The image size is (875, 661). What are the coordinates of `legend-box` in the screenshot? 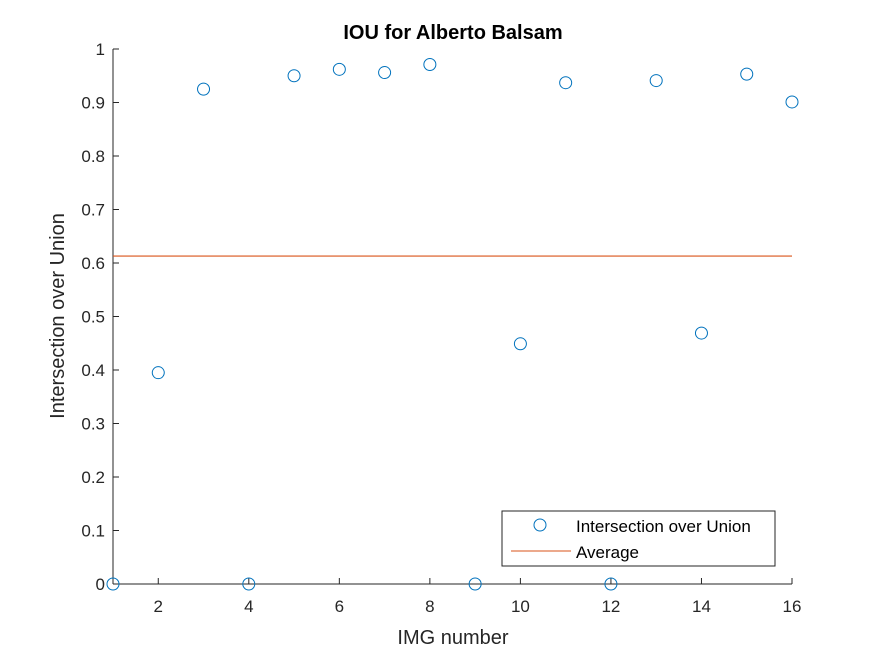 It's located at (638, 538).